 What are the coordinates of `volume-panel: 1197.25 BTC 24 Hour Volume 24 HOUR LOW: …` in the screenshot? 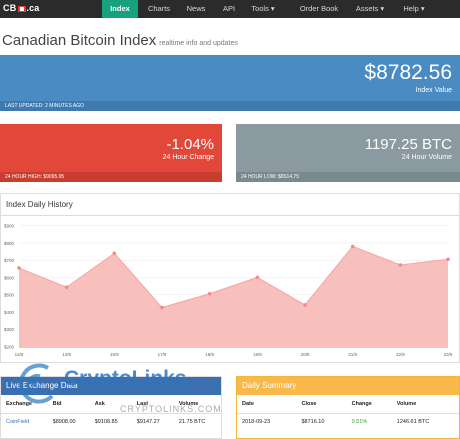 It's located at (348, 153).